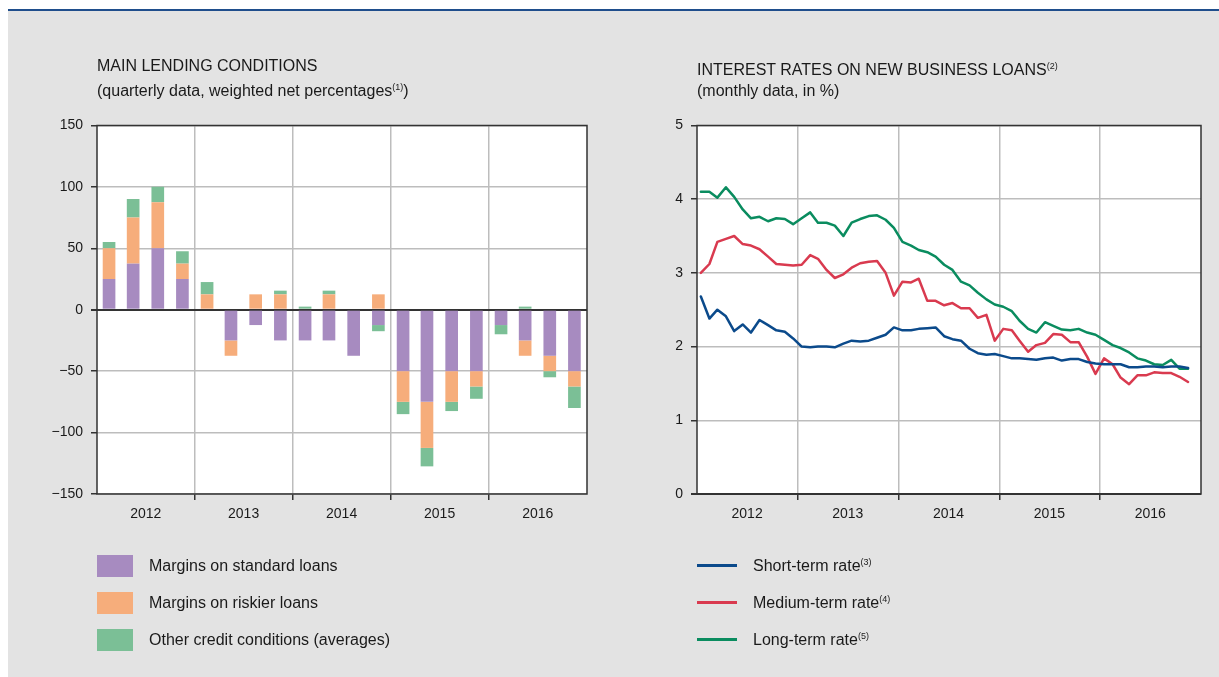 Image resolution: width=1219 pixels, height=677 pixels. I want to click on chart-title: MAIN LENDING CONDITIONS, so click(208, 66).